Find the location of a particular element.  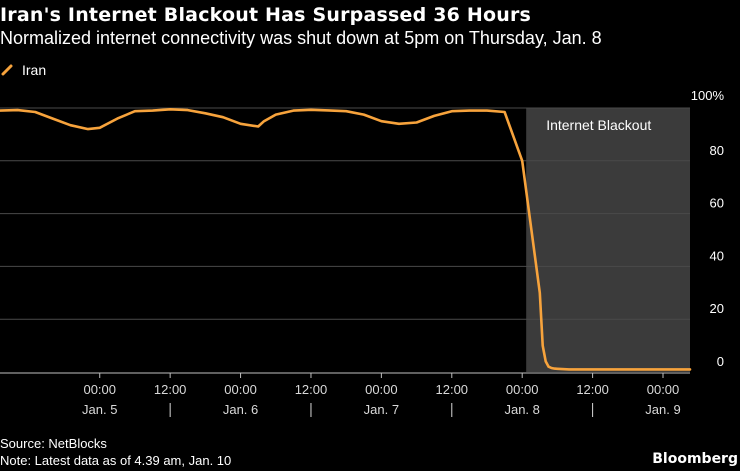

chart-legend: Iran is located at coordinates (23, 70).